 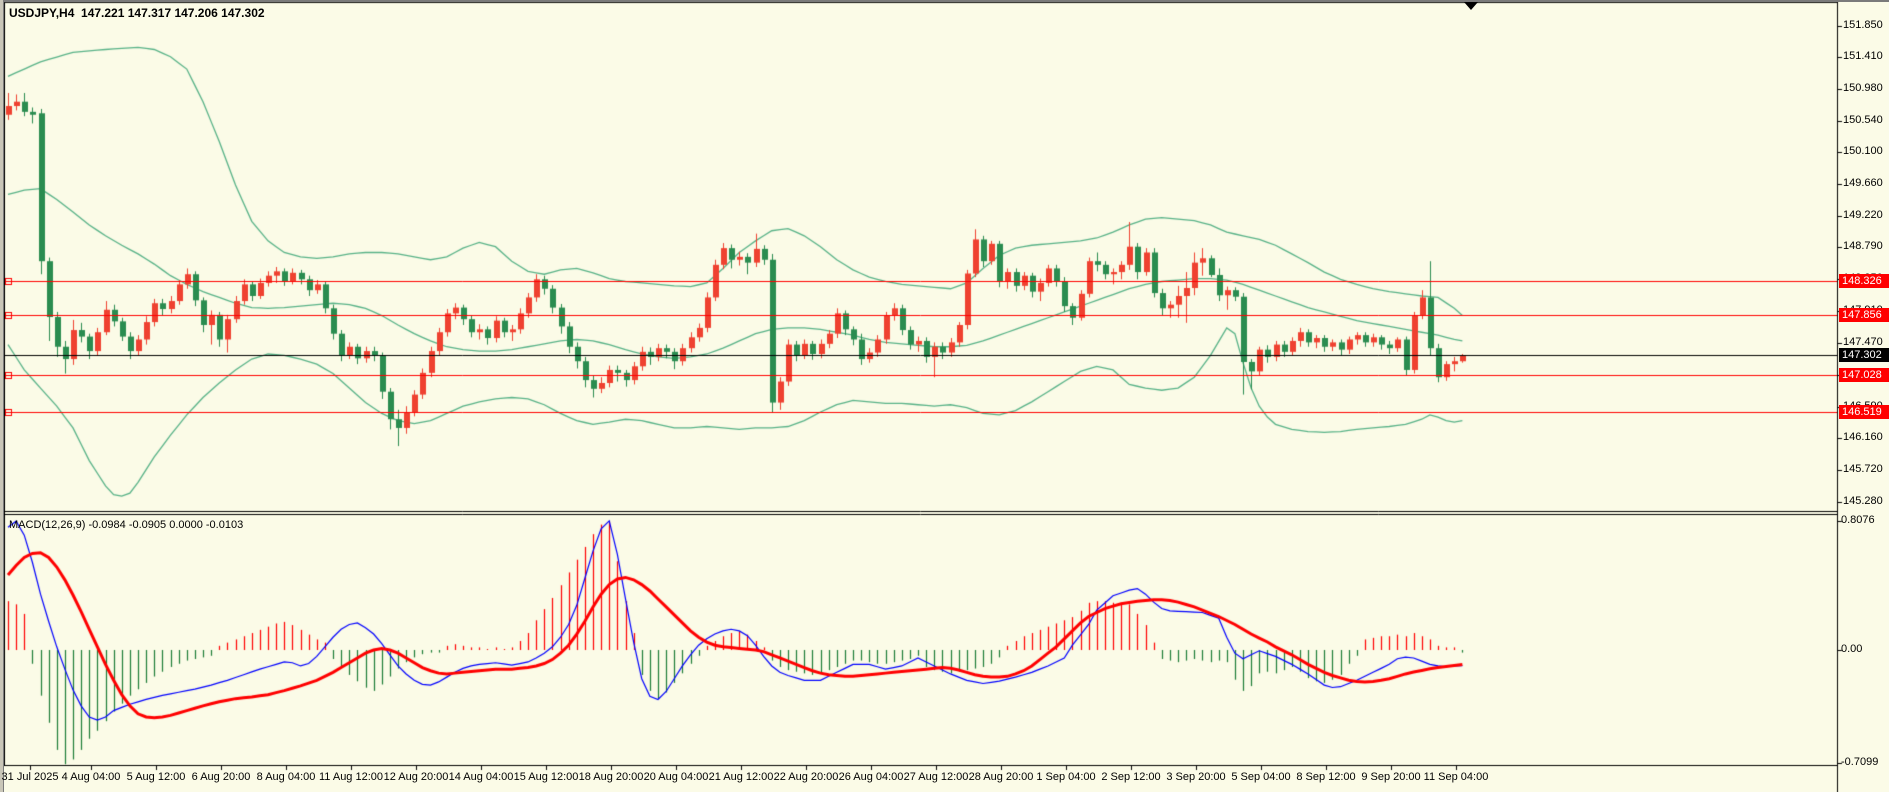 I want to click on level-price-badge: 147.856, so click(x=1864, y=315).